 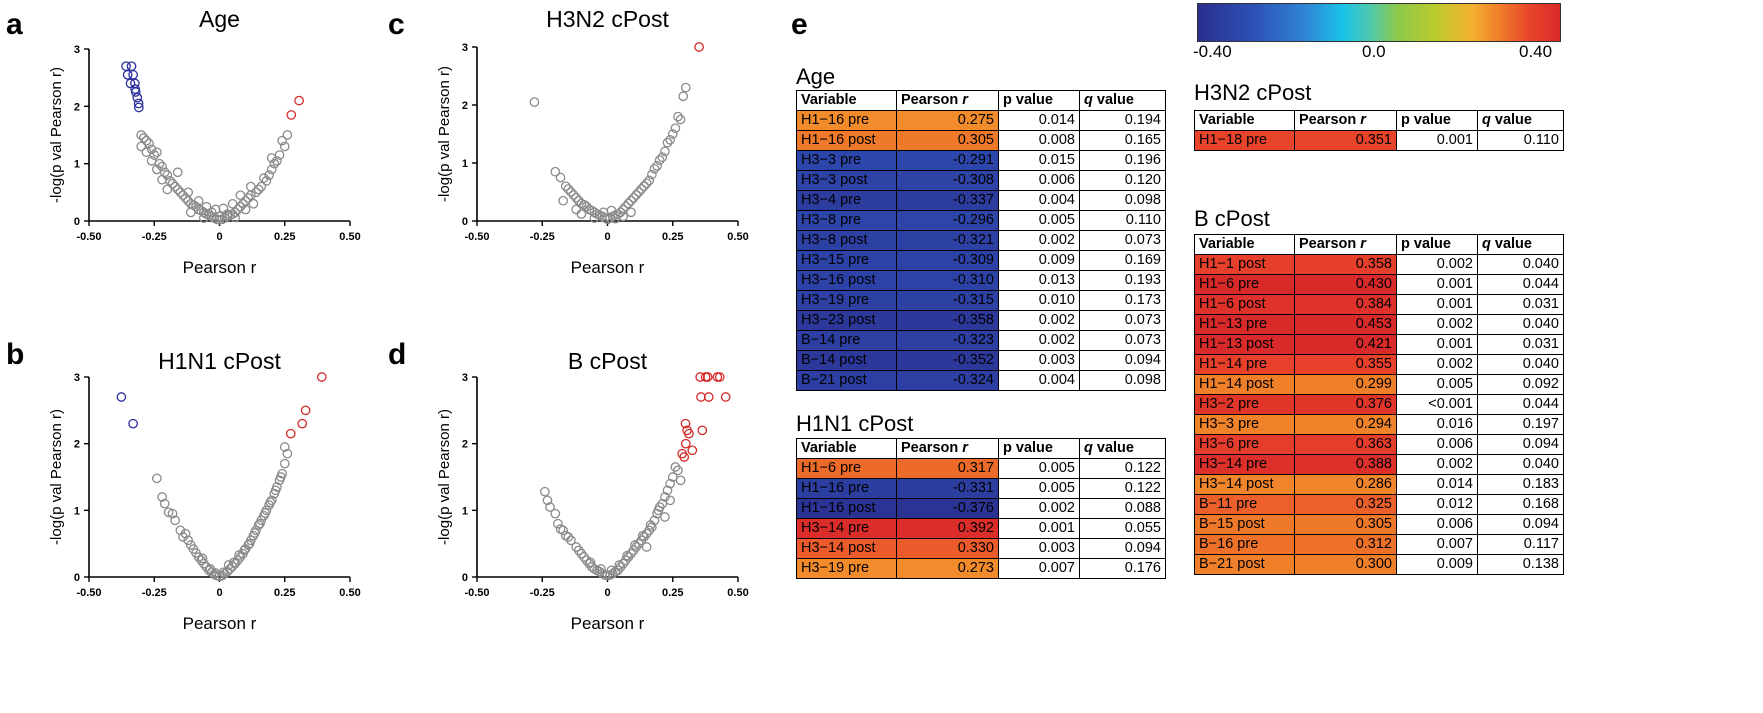 What do you see at coordinates (947, 380) in the screenshot?
I see `cell-pearson-r: -0.324` at bounding box center [947, 380].